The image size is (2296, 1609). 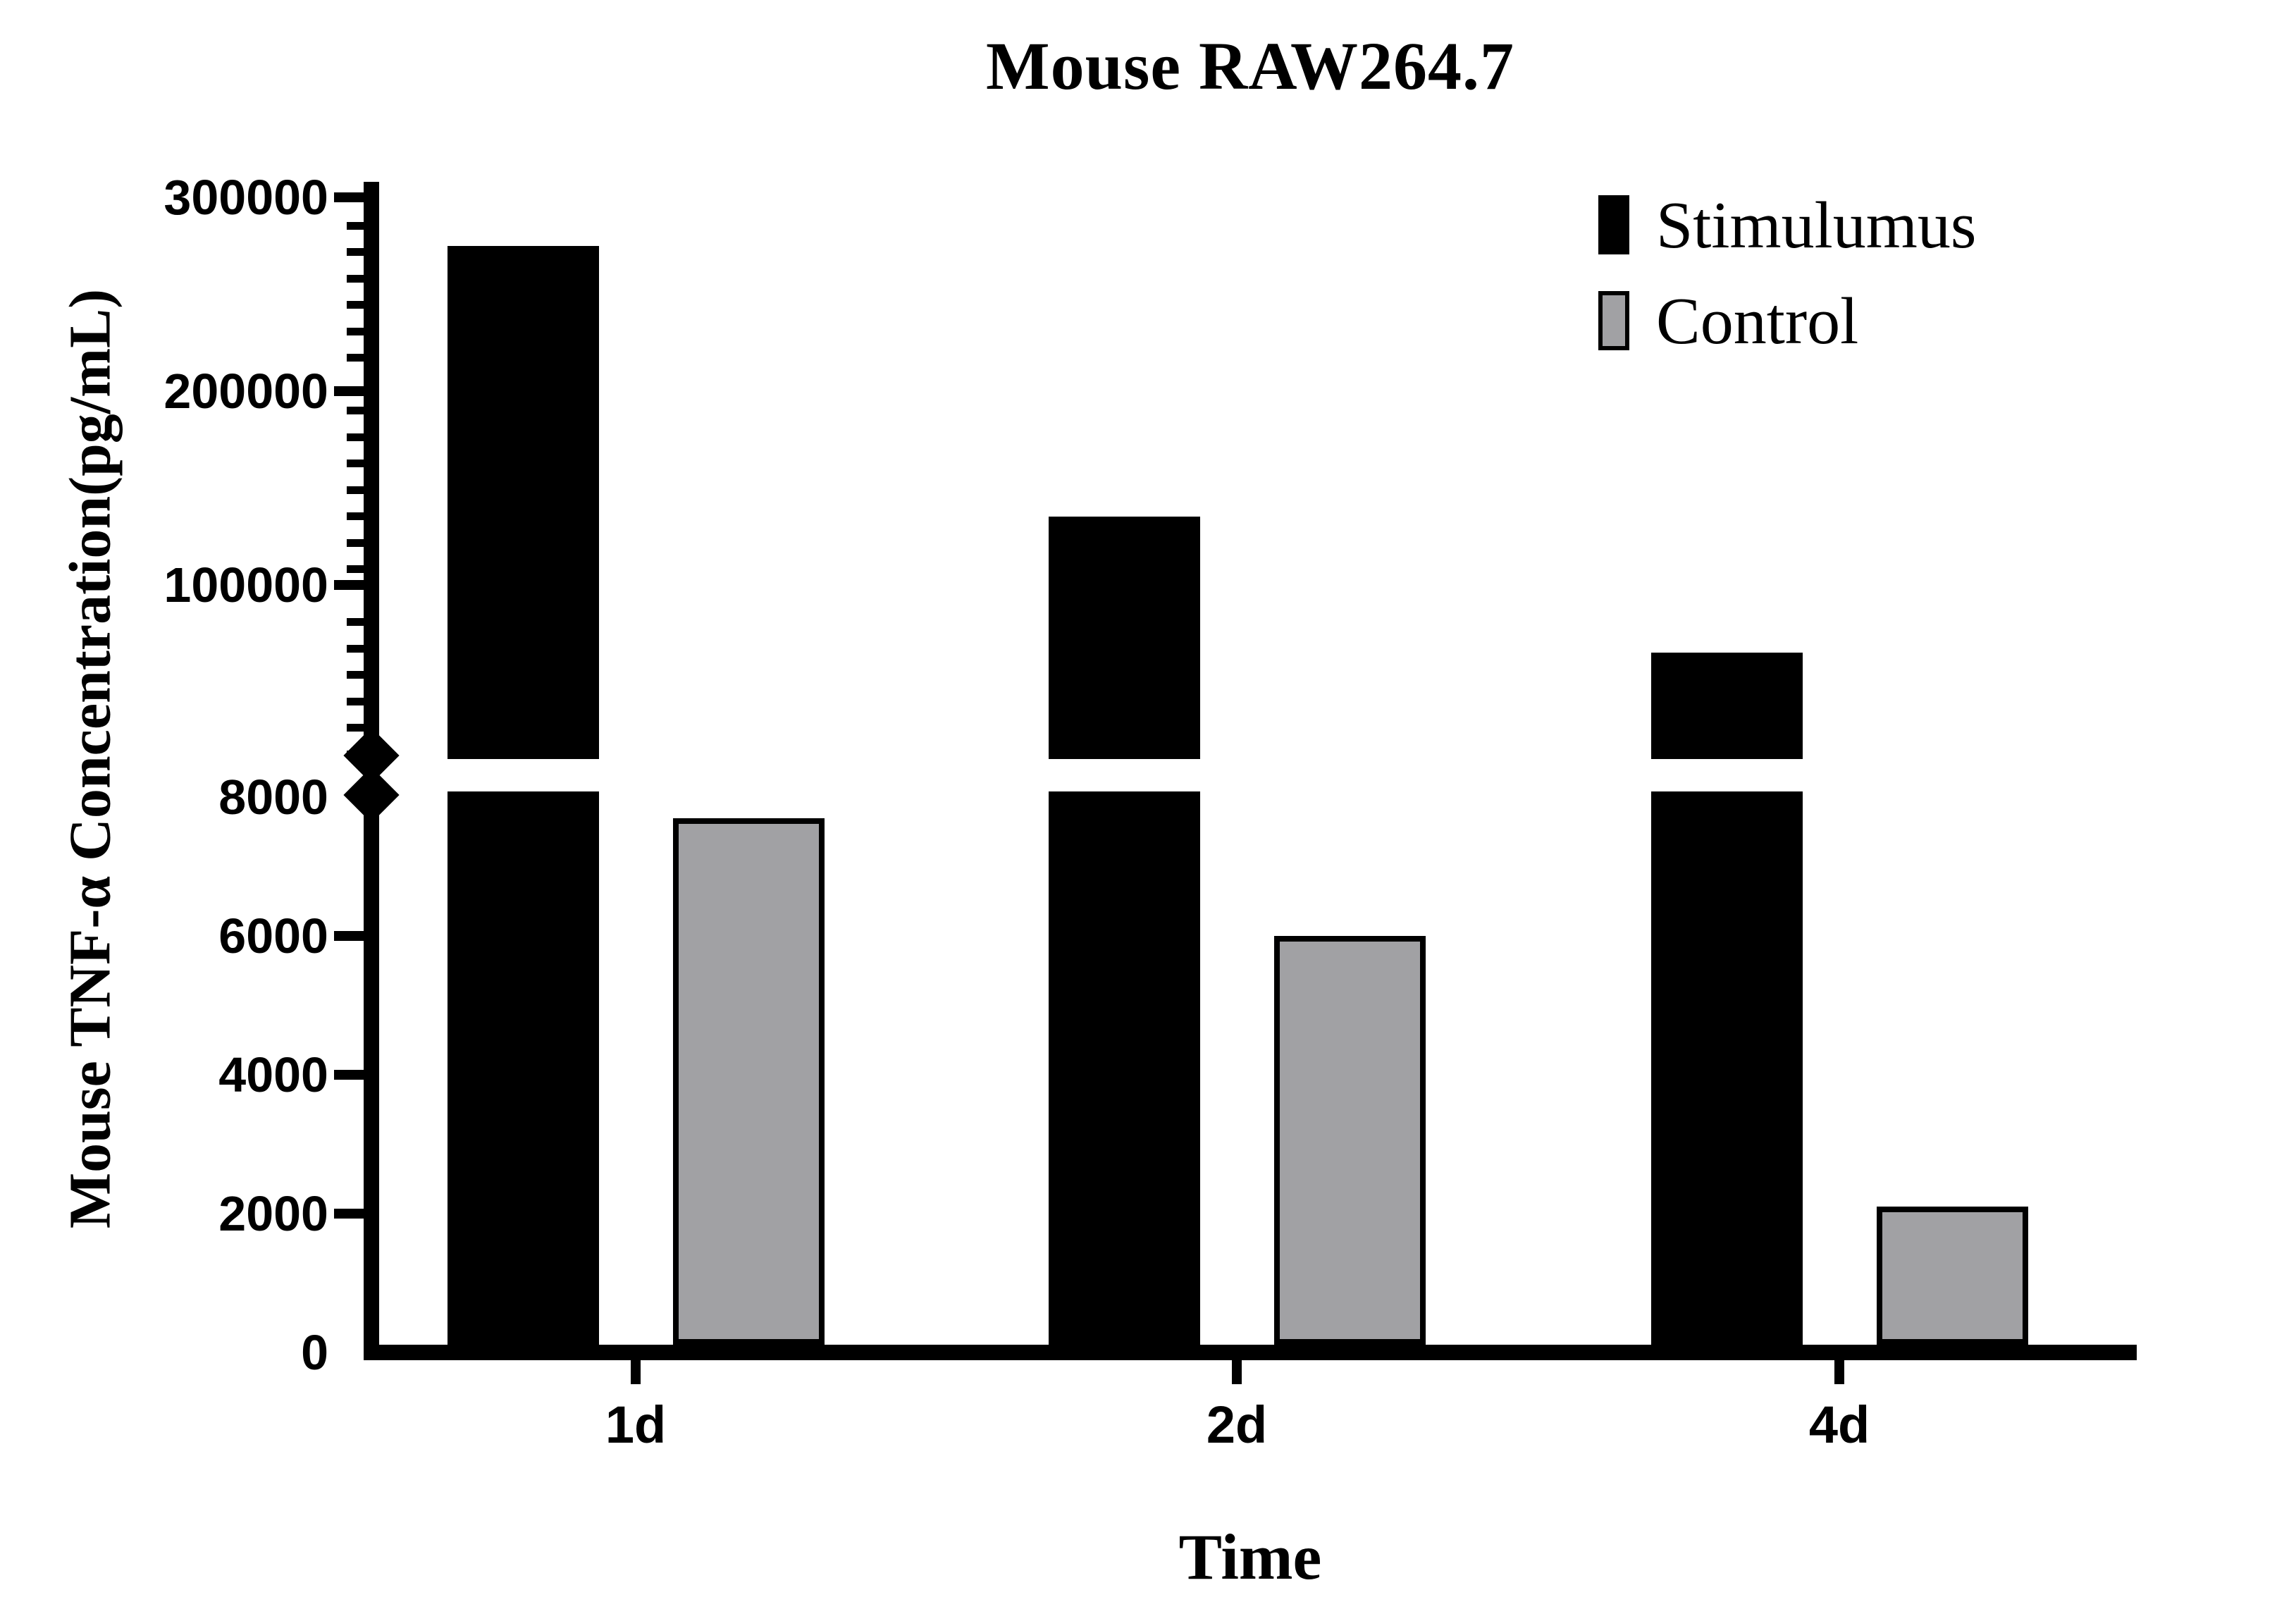 I want to click on y-tick-label: 6000, so click(x=273, y=935).